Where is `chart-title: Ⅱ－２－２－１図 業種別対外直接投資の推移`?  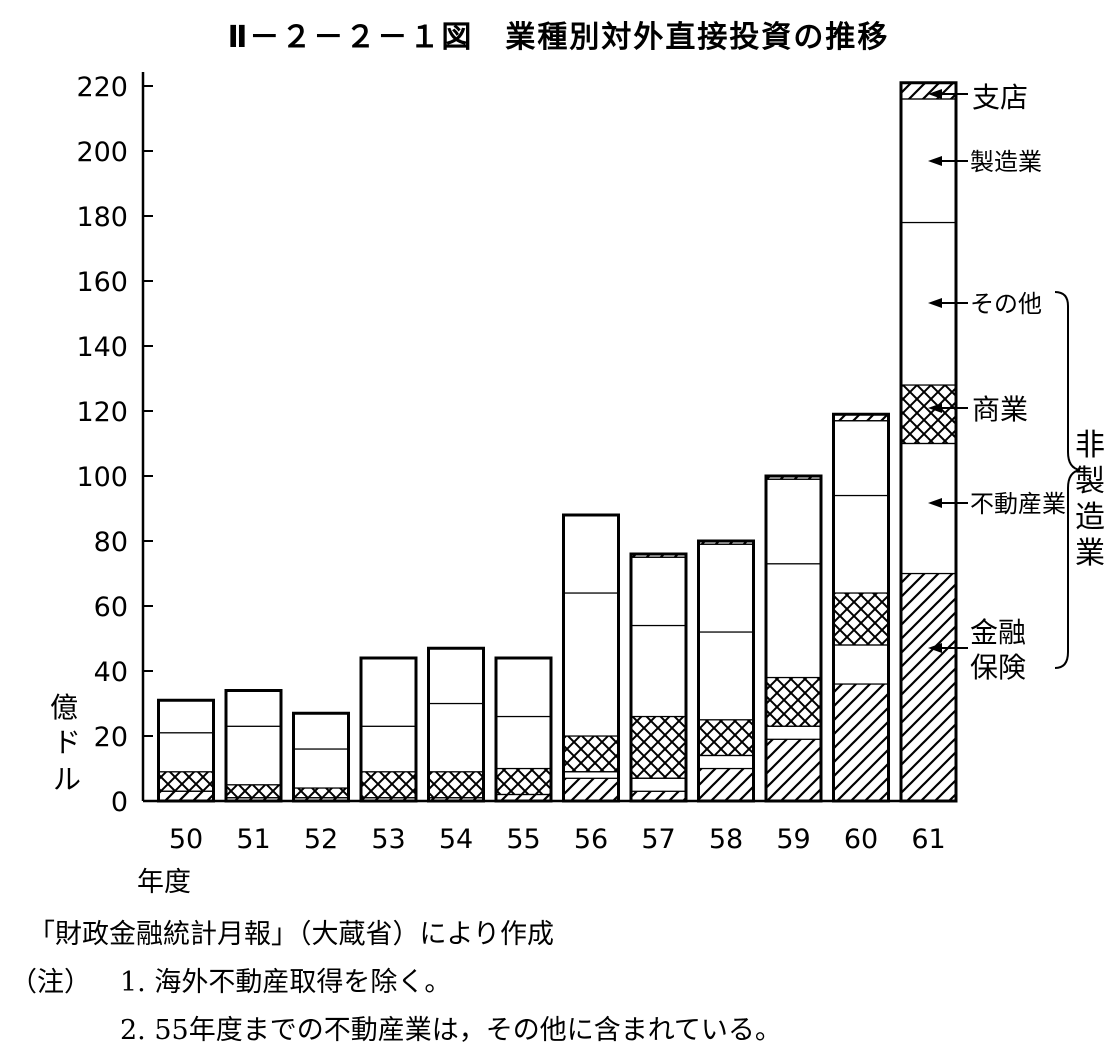 chart-title: Ⅱ－２－２－１図 業種別対外直接投資の推移 is located at coordinates (558, 37).